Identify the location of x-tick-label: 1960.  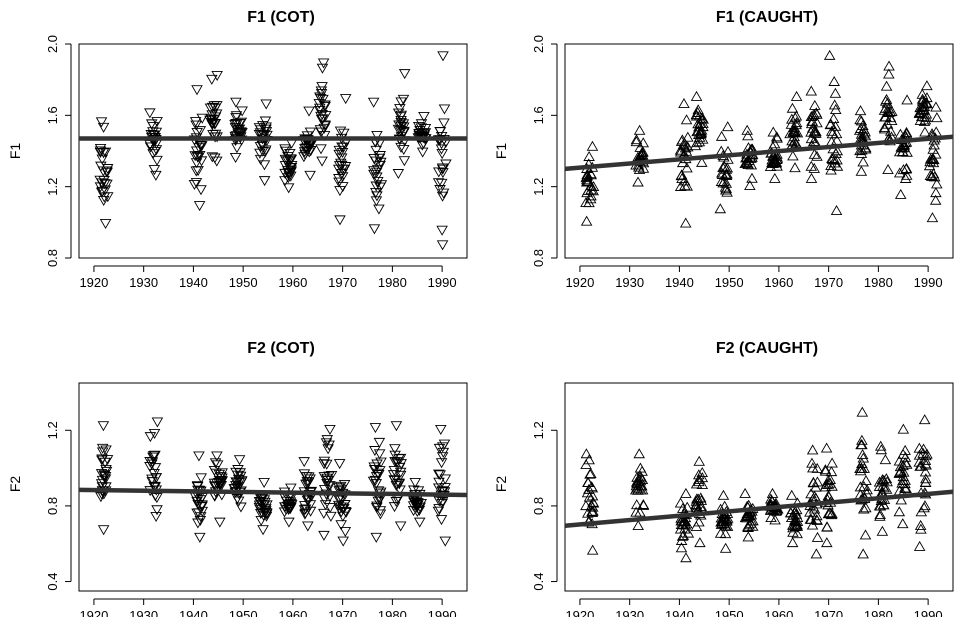
(778, 282).